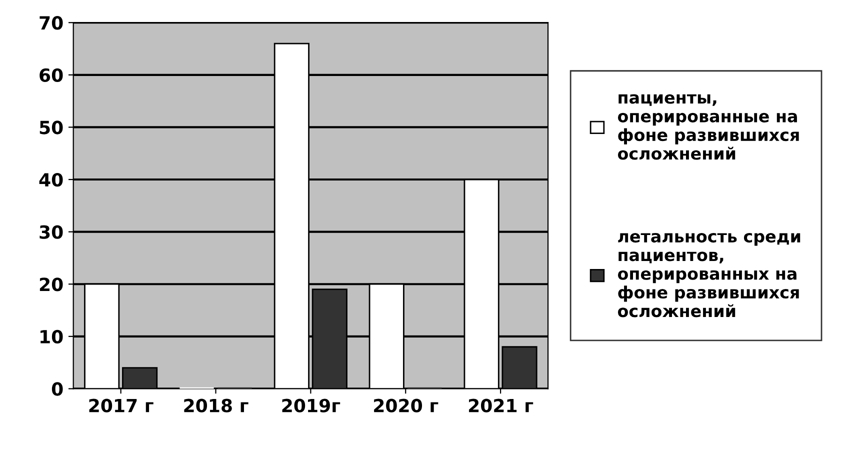  Describe the element at coordinates (57, 389) in the screenshot. I see `y-tick-label: 0` at that location.